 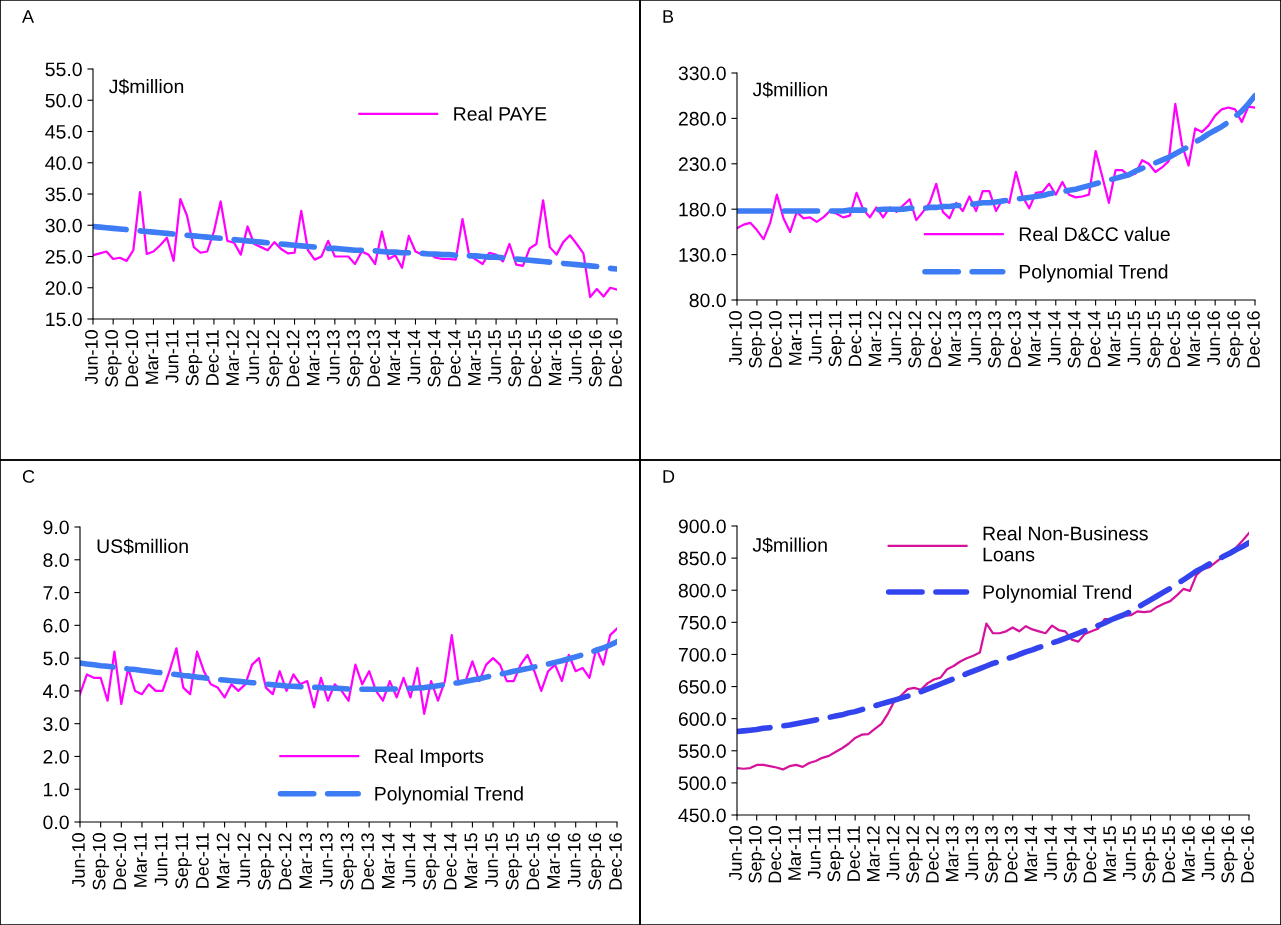 What do you see at coordinates (63, 163) in the screenshot?
I see `y-tick-label: 40.0` at bounding box center [63, 163].